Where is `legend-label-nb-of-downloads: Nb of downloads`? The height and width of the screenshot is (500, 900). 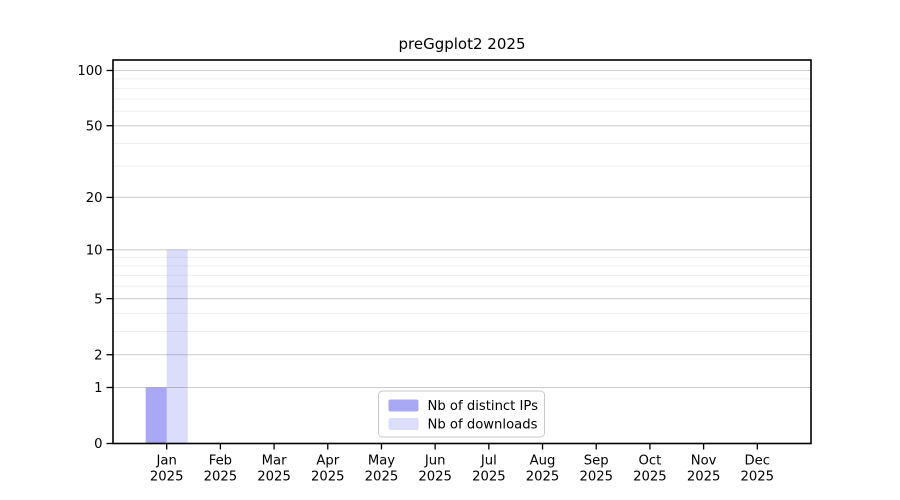 legend-label-nb-of-downloads: Nb of downloads is located at coordinates (483, 425).